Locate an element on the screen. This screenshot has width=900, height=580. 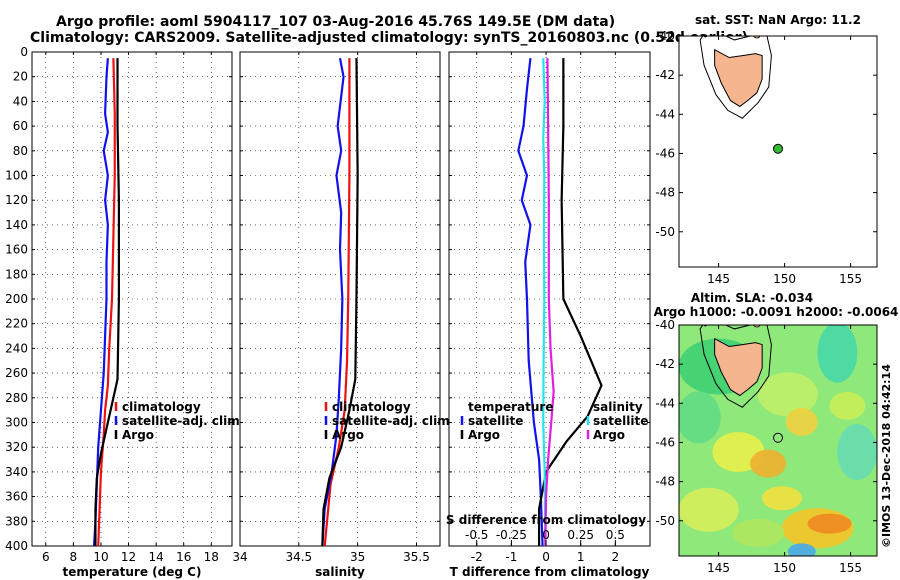
sla-map-title-2: Argo h1000: -0.0091 h2000: -0.0064 is located at coordinates (776, 312).